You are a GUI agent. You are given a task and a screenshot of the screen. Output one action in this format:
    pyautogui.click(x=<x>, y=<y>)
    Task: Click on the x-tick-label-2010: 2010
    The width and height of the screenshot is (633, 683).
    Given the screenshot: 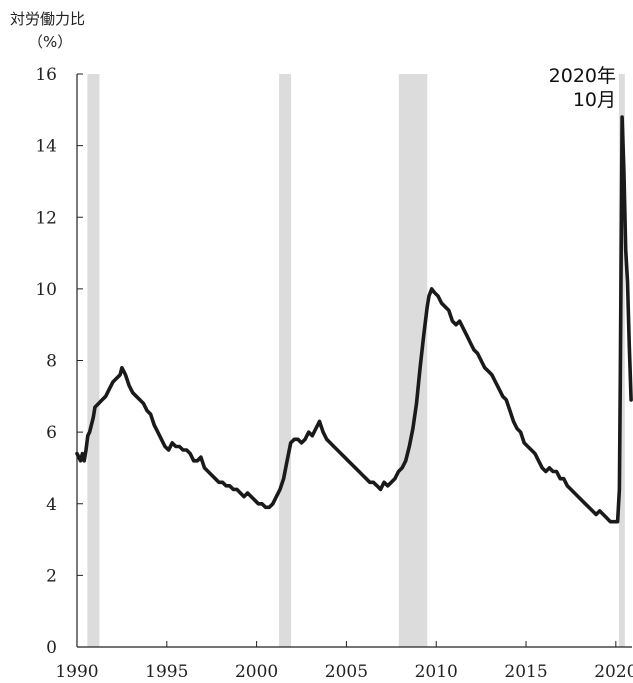 What is the action you would take?
    pyautogui.click(x=436, y=672)
    